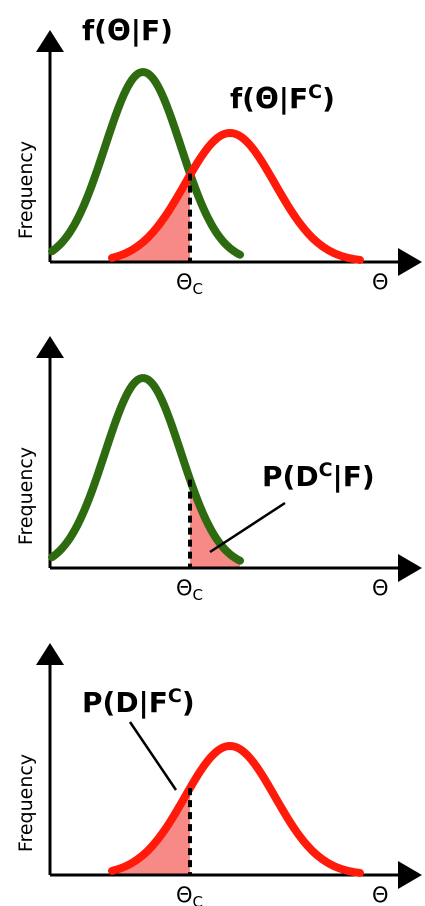 The width and height of the screenshot is (425, 906). Describe the element at coordinates (127, 30) in the screenshot. I see `curve-label: f(Θ|F)` at that location.